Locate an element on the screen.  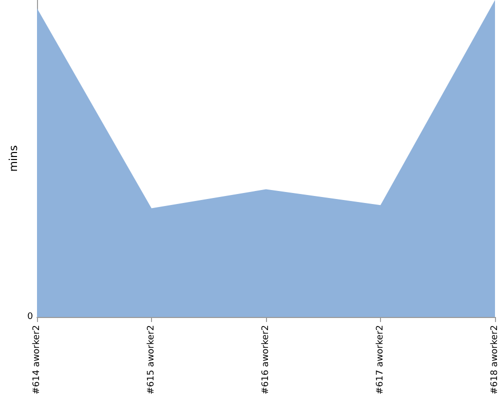
x-tick-label: #614 aworker2 is located at coordinates (37, 360).